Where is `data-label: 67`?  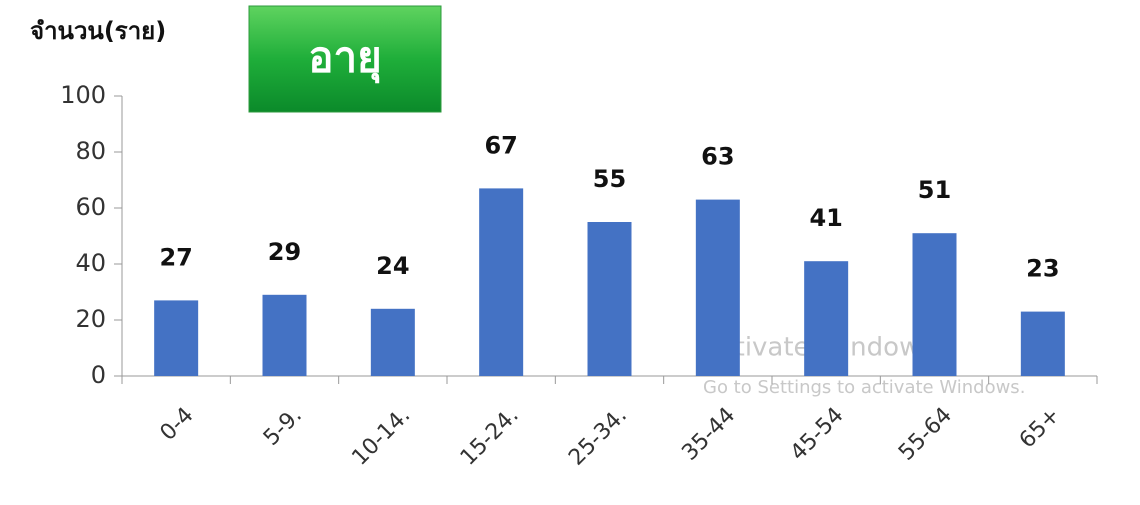 data-label: 67 is located at coordinates (500, 145).